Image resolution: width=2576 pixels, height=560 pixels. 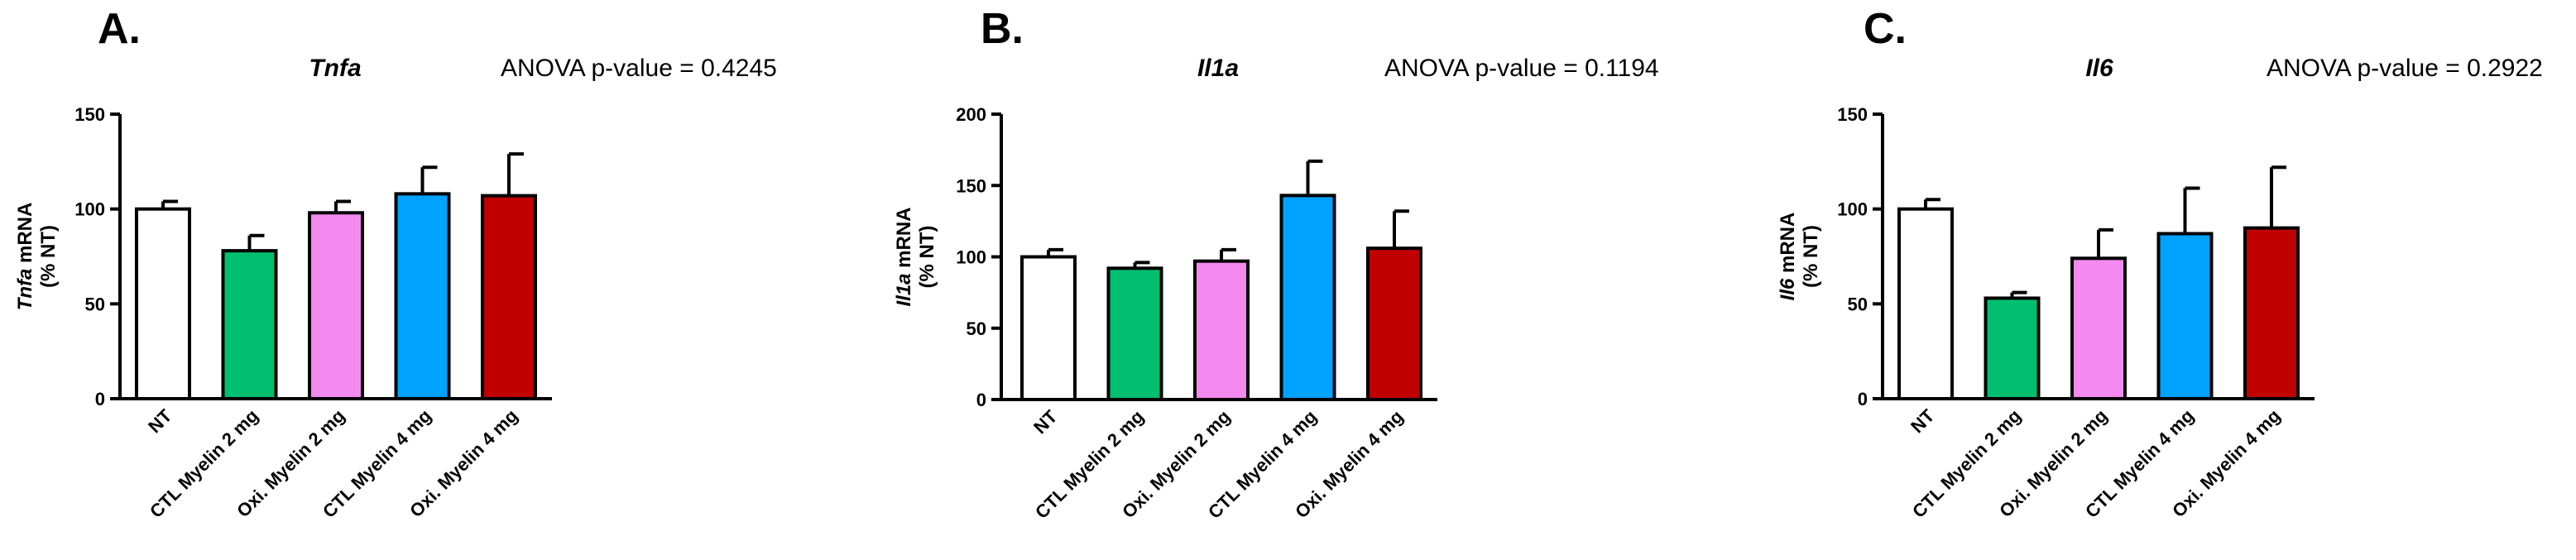 I want to click on anova-annotation: ANOVA p-value = 0.1194, so click(x=1522, y=68).